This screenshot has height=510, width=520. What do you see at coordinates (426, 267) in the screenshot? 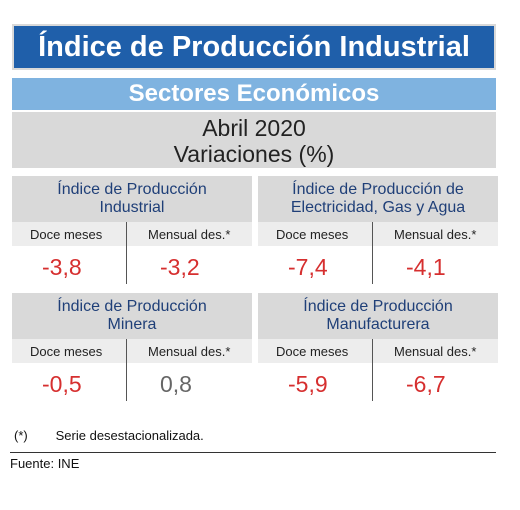
I see `value-monthly: -4,1` at bounding box center [426, 267].